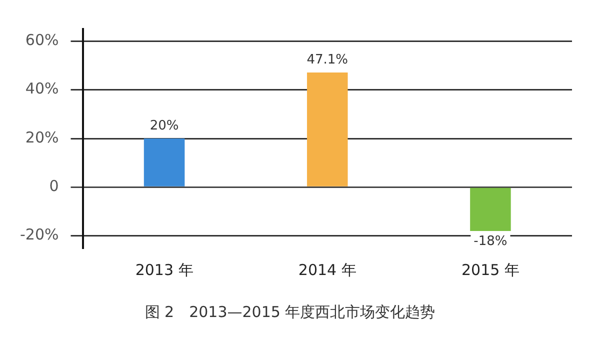  What do you see at coordinates (490, 269) in the screenshot?
I see `x-tick-label: 2015 年` at bounding box center [490, 269].